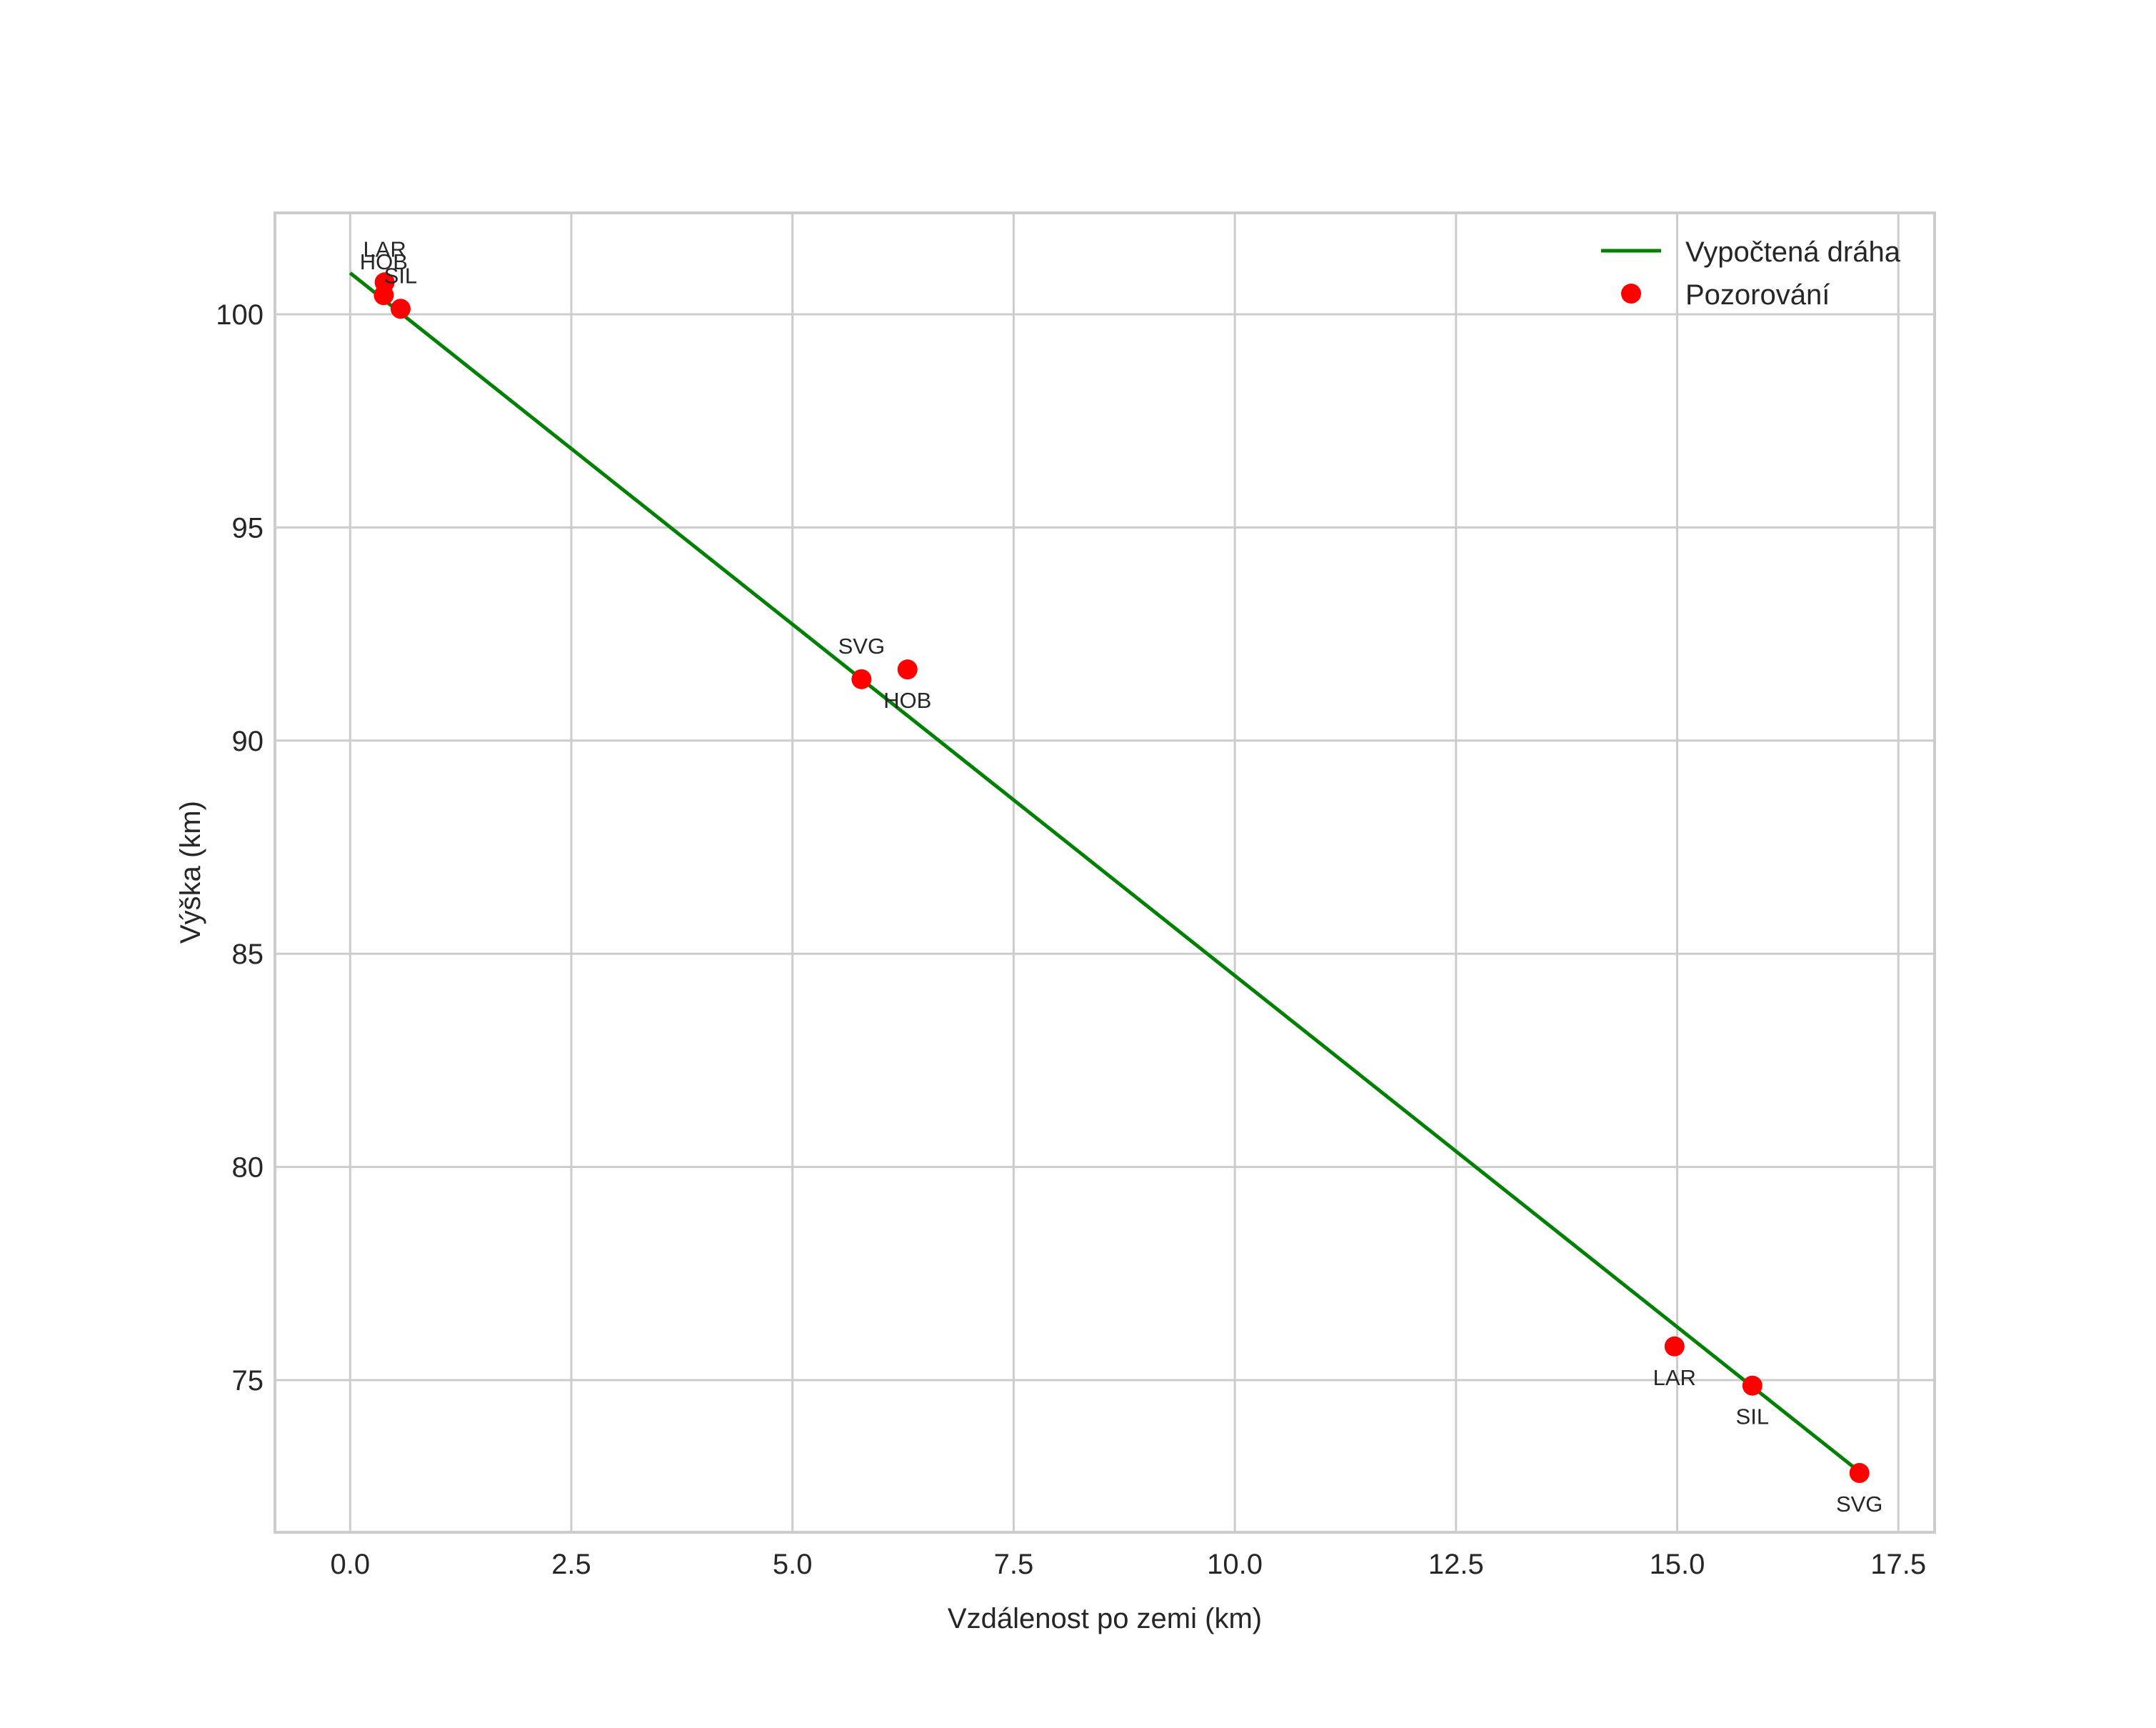 Image resolution: width=2156 pixels, height=1728 pixels. I want to click on x-tick-label: 12.5, so click(1456, 1564).